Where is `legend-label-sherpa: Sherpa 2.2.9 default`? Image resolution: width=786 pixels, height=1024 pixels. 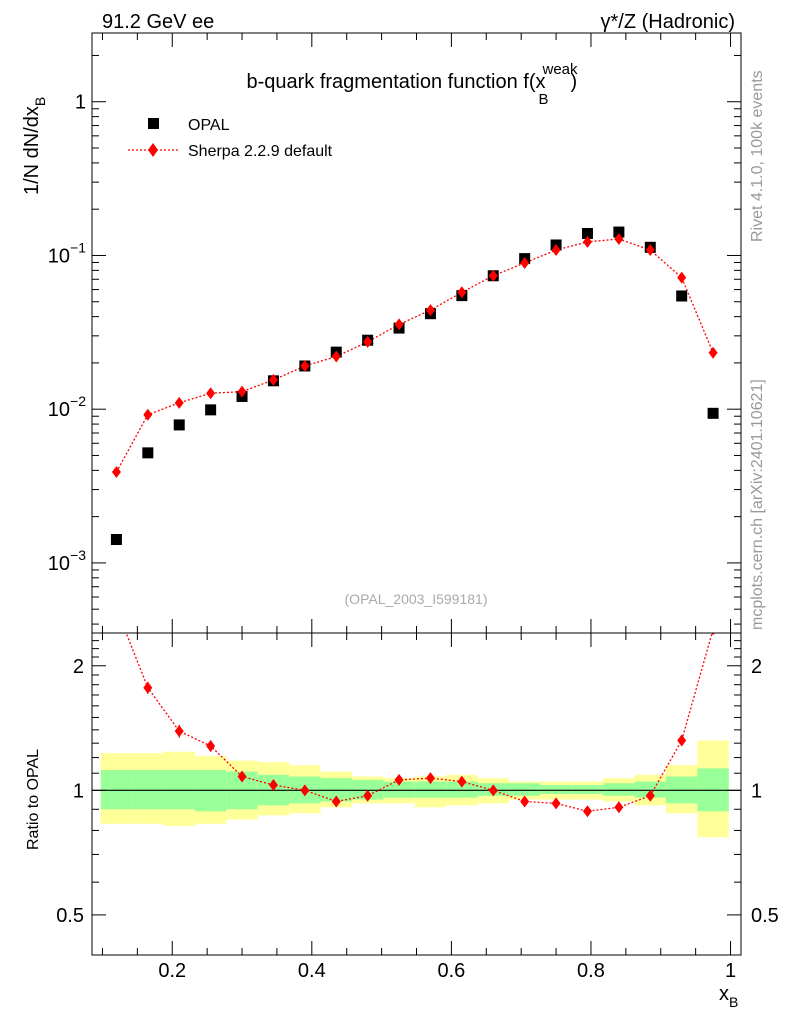
legend-label-sherpa: Sherpa 2.2.9 default is located at coordinates (260, 151).